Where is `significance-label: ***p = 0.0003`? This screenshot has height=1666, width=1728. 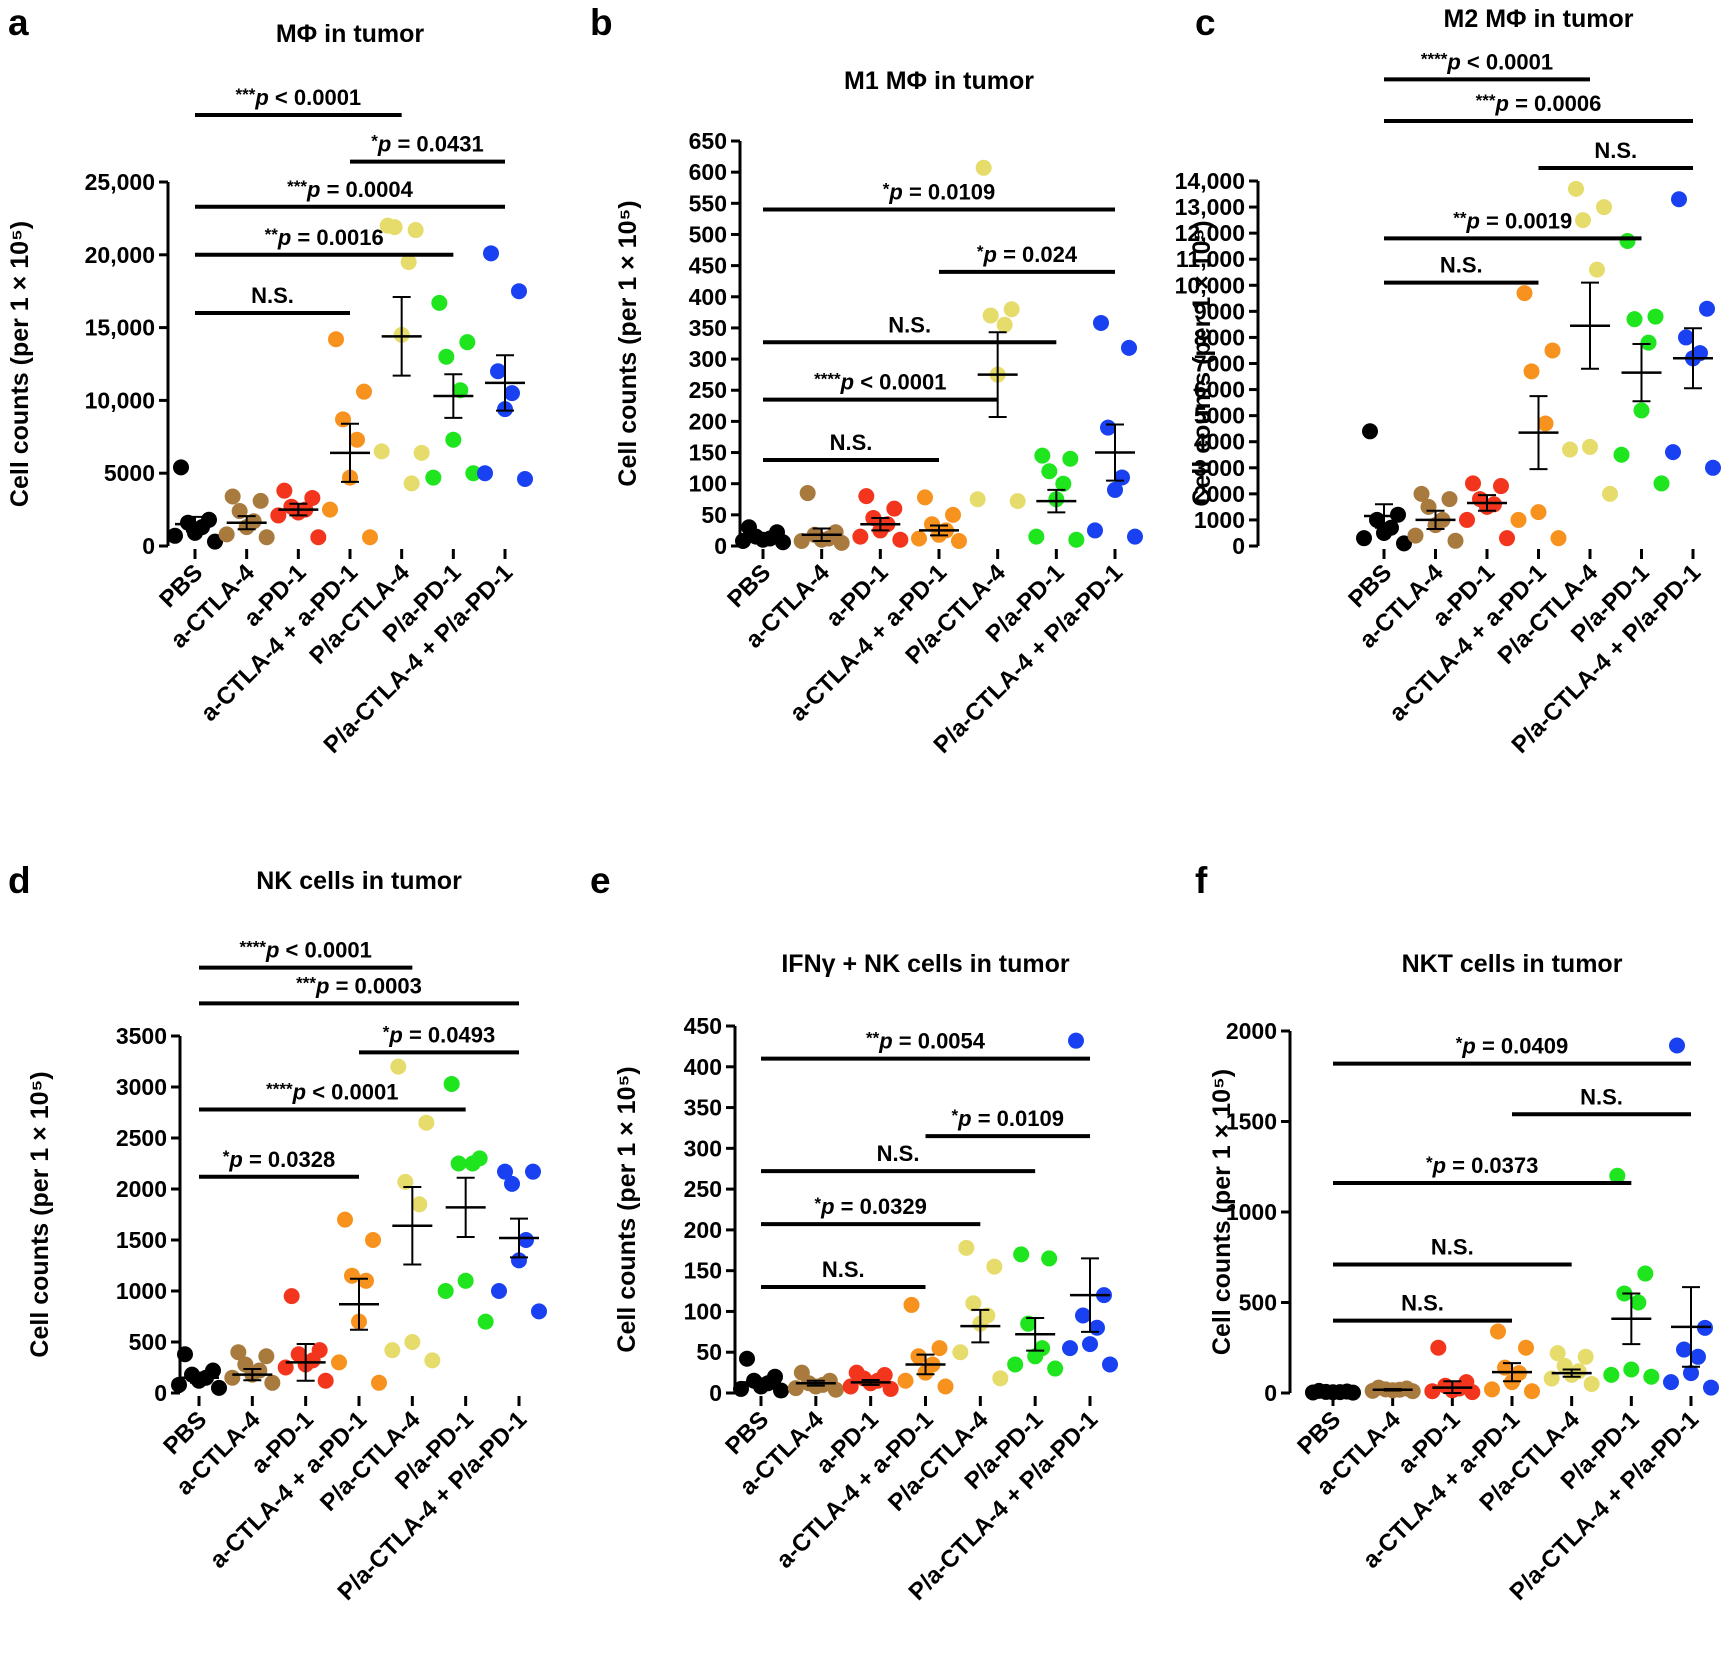
significance-label: ***p = 0.0003 is located at coordinates (359, 985).